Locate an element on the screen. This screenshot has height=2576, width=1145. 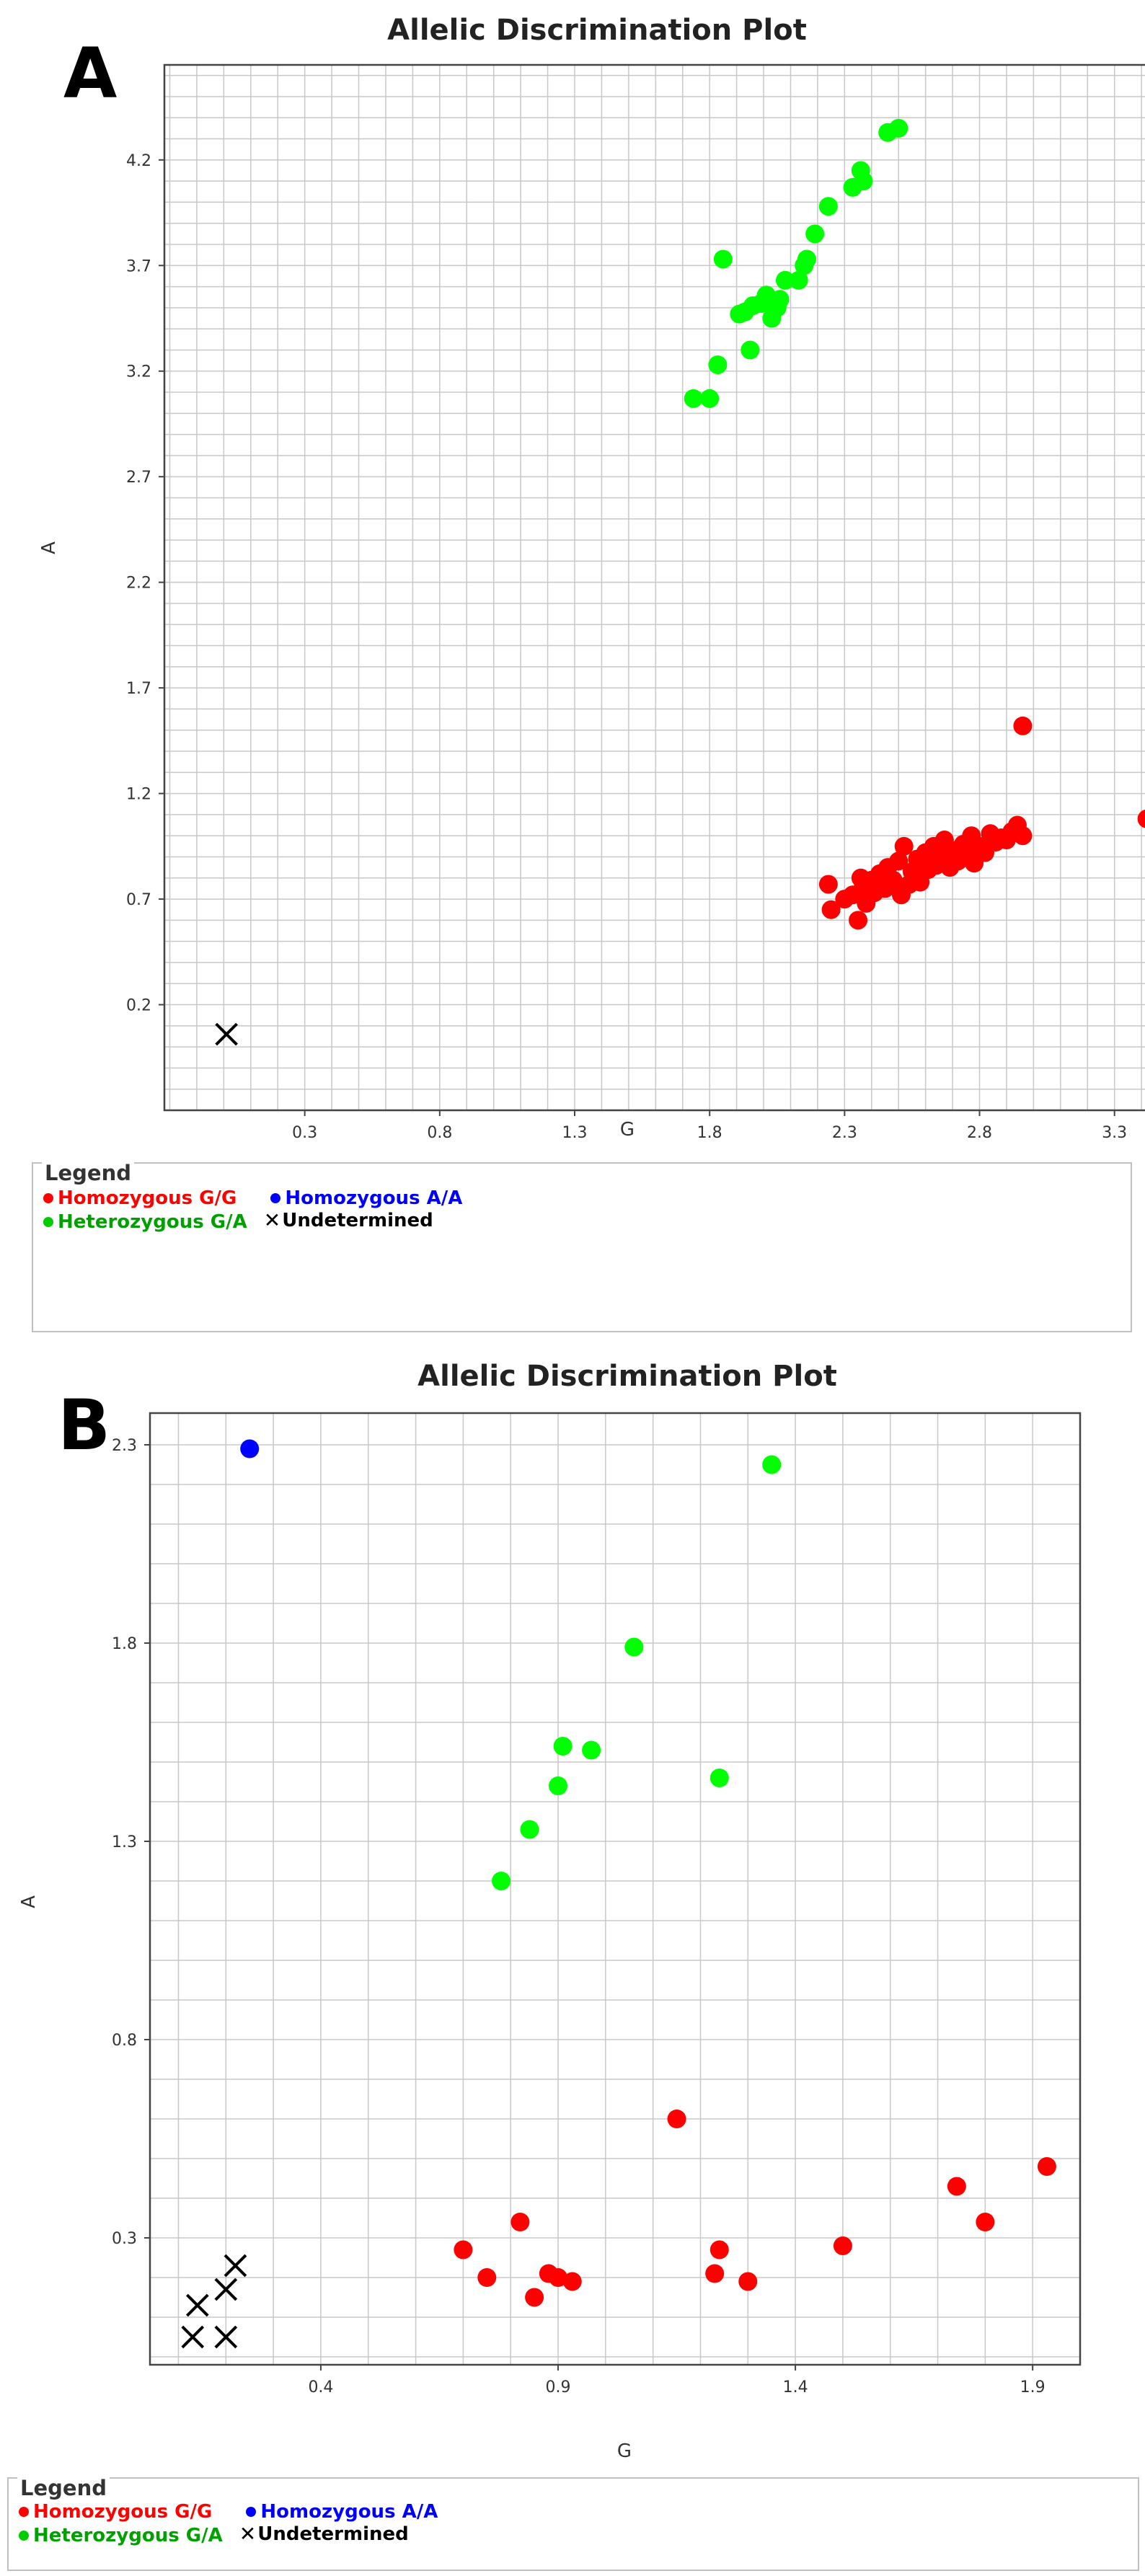
panel-b-title: Allelic Discrimination Plot is located at coordinates (627, 1376).